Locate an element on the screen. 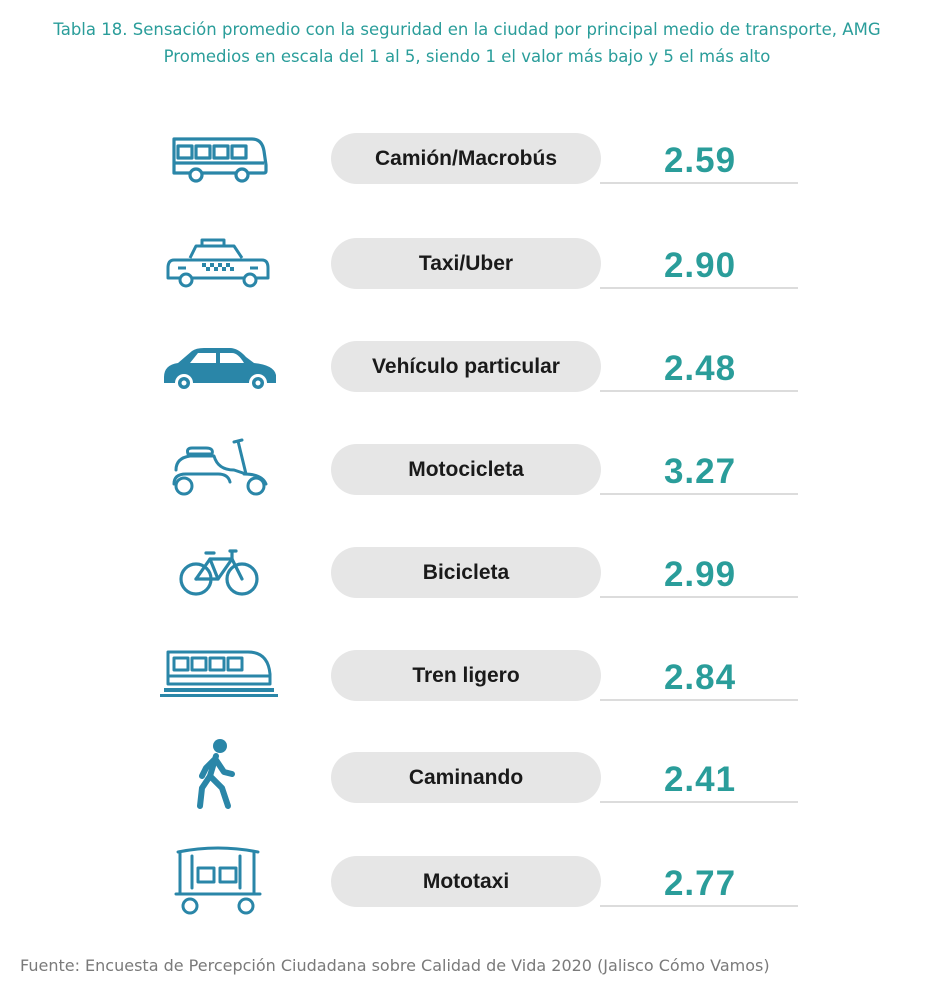 This screenshot has width=934, height=1008. transport-label: Taxi/Uber is located at coordinates (466, 263).